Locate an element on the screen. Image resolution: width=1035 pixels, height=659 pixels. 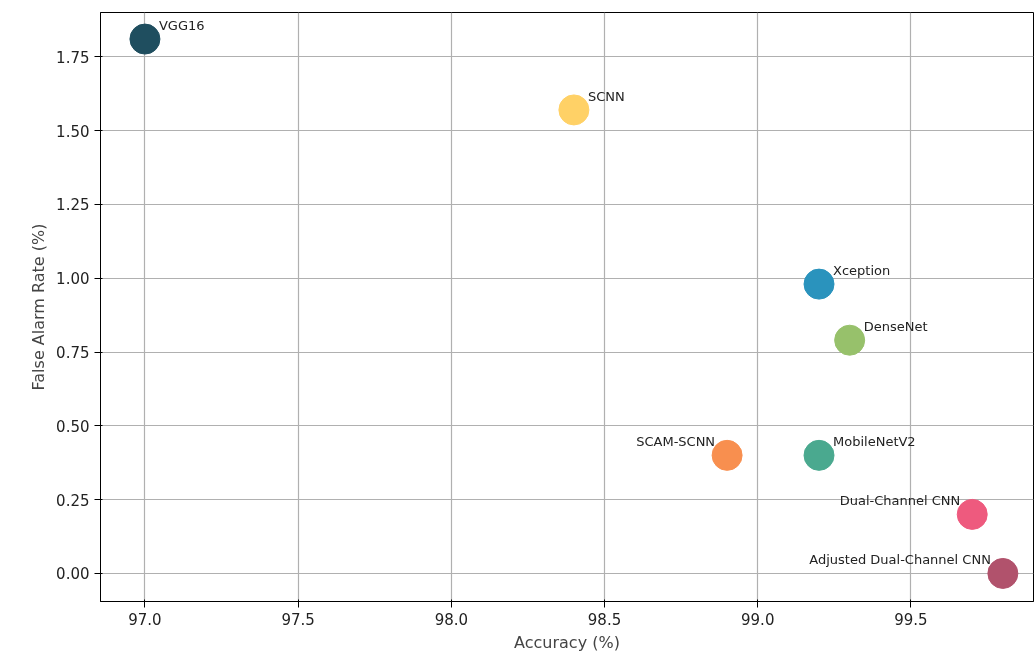
y-tick-label: 1.75 is located at coordinates (73, 57).